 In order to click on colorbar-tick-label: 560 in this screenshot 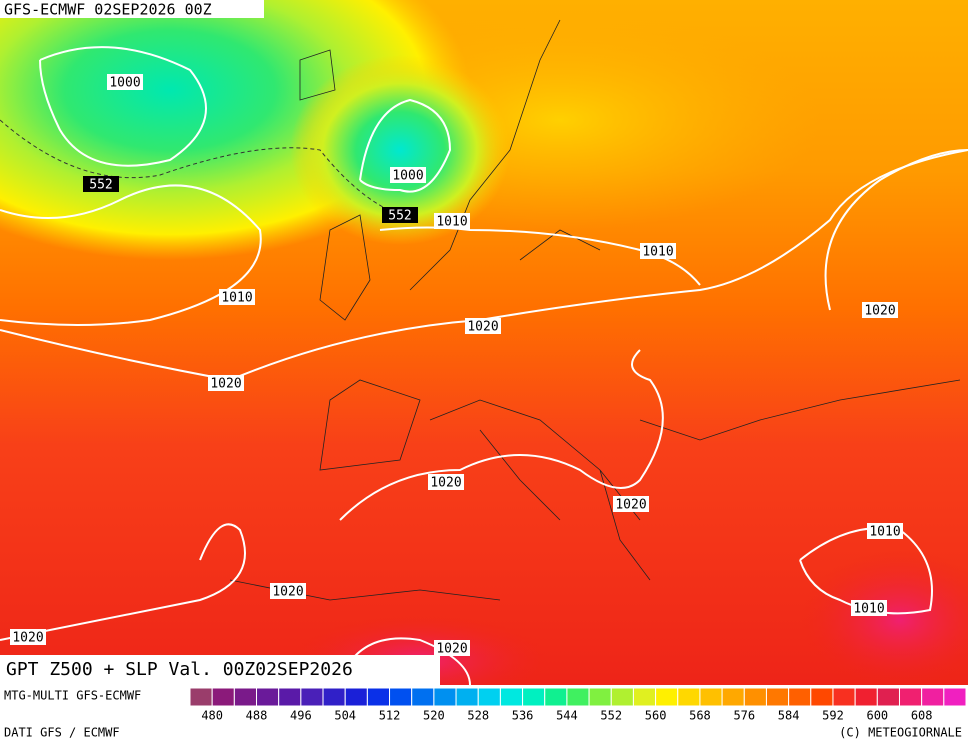, I will do `click(656, 716)`.